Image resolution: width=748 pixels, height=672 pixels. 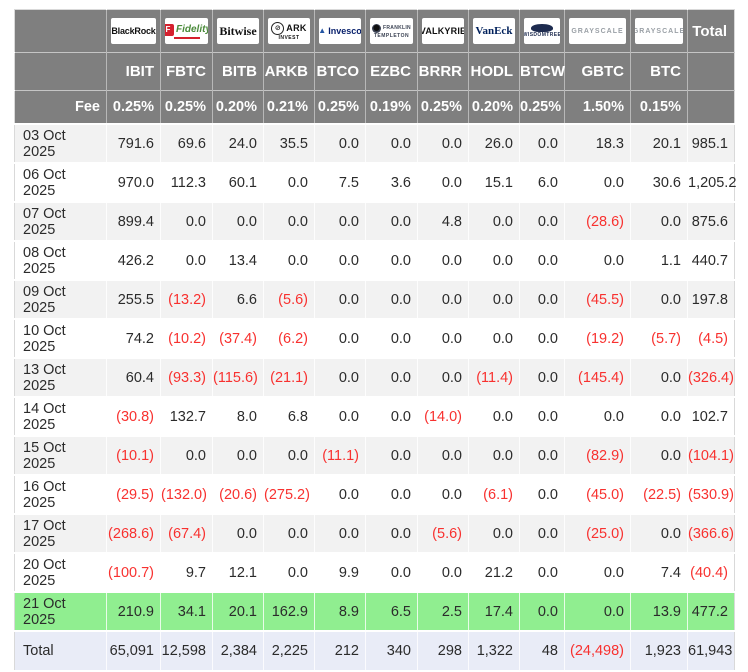 I want to click on franklin-logo-icon: ● FRANKLIN TEMPLETON, so click(x=391, y=31).